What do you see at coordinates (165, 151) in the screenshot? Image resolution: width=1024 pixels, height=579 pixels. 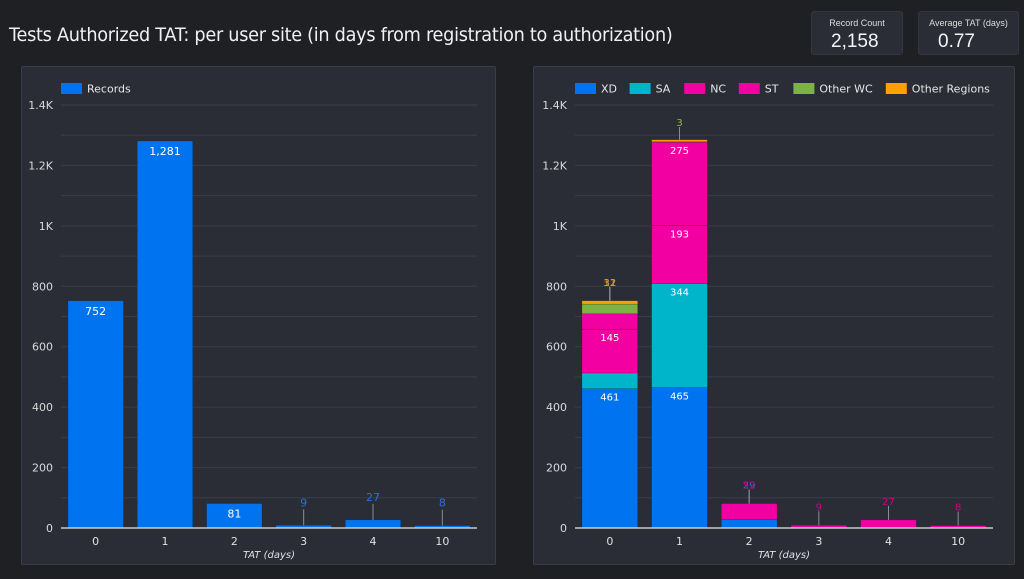 I see `data-label: 1,281` at bounding box center [165, 151].